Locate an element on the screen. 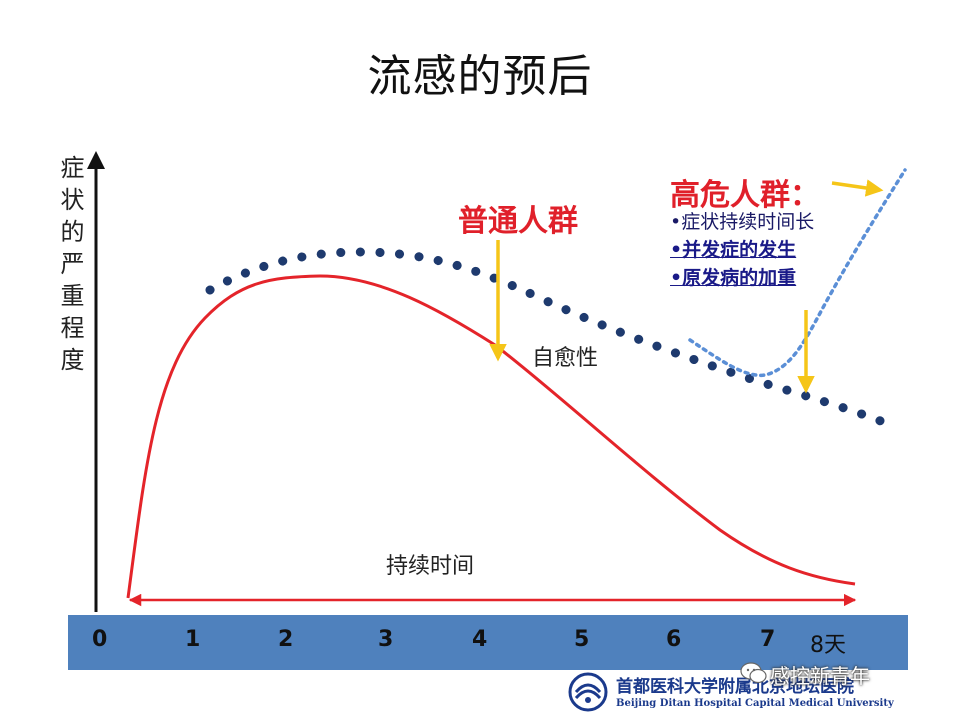 The width and height of the screenshot is (960, 720). worsening-rising-curve is located at coordinates (797, 273).